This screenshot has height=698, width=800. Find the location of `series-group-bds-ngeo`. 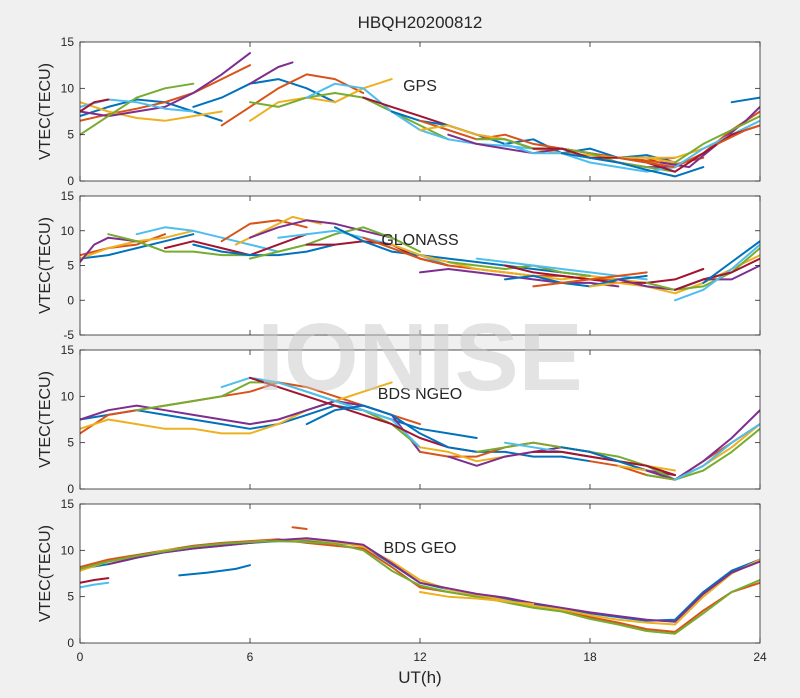

series-group-bds-ngeo is located at coordinates (420, 428).